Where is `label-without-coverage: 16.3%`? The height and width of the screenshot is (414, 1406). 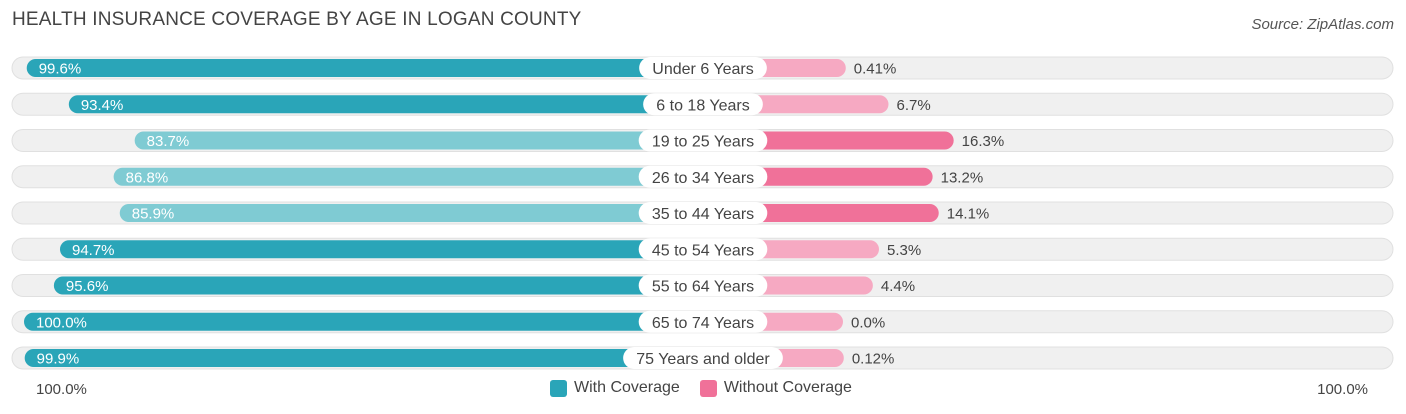
label-without-coverage: 16.3% is located at coordinates (983, 141).